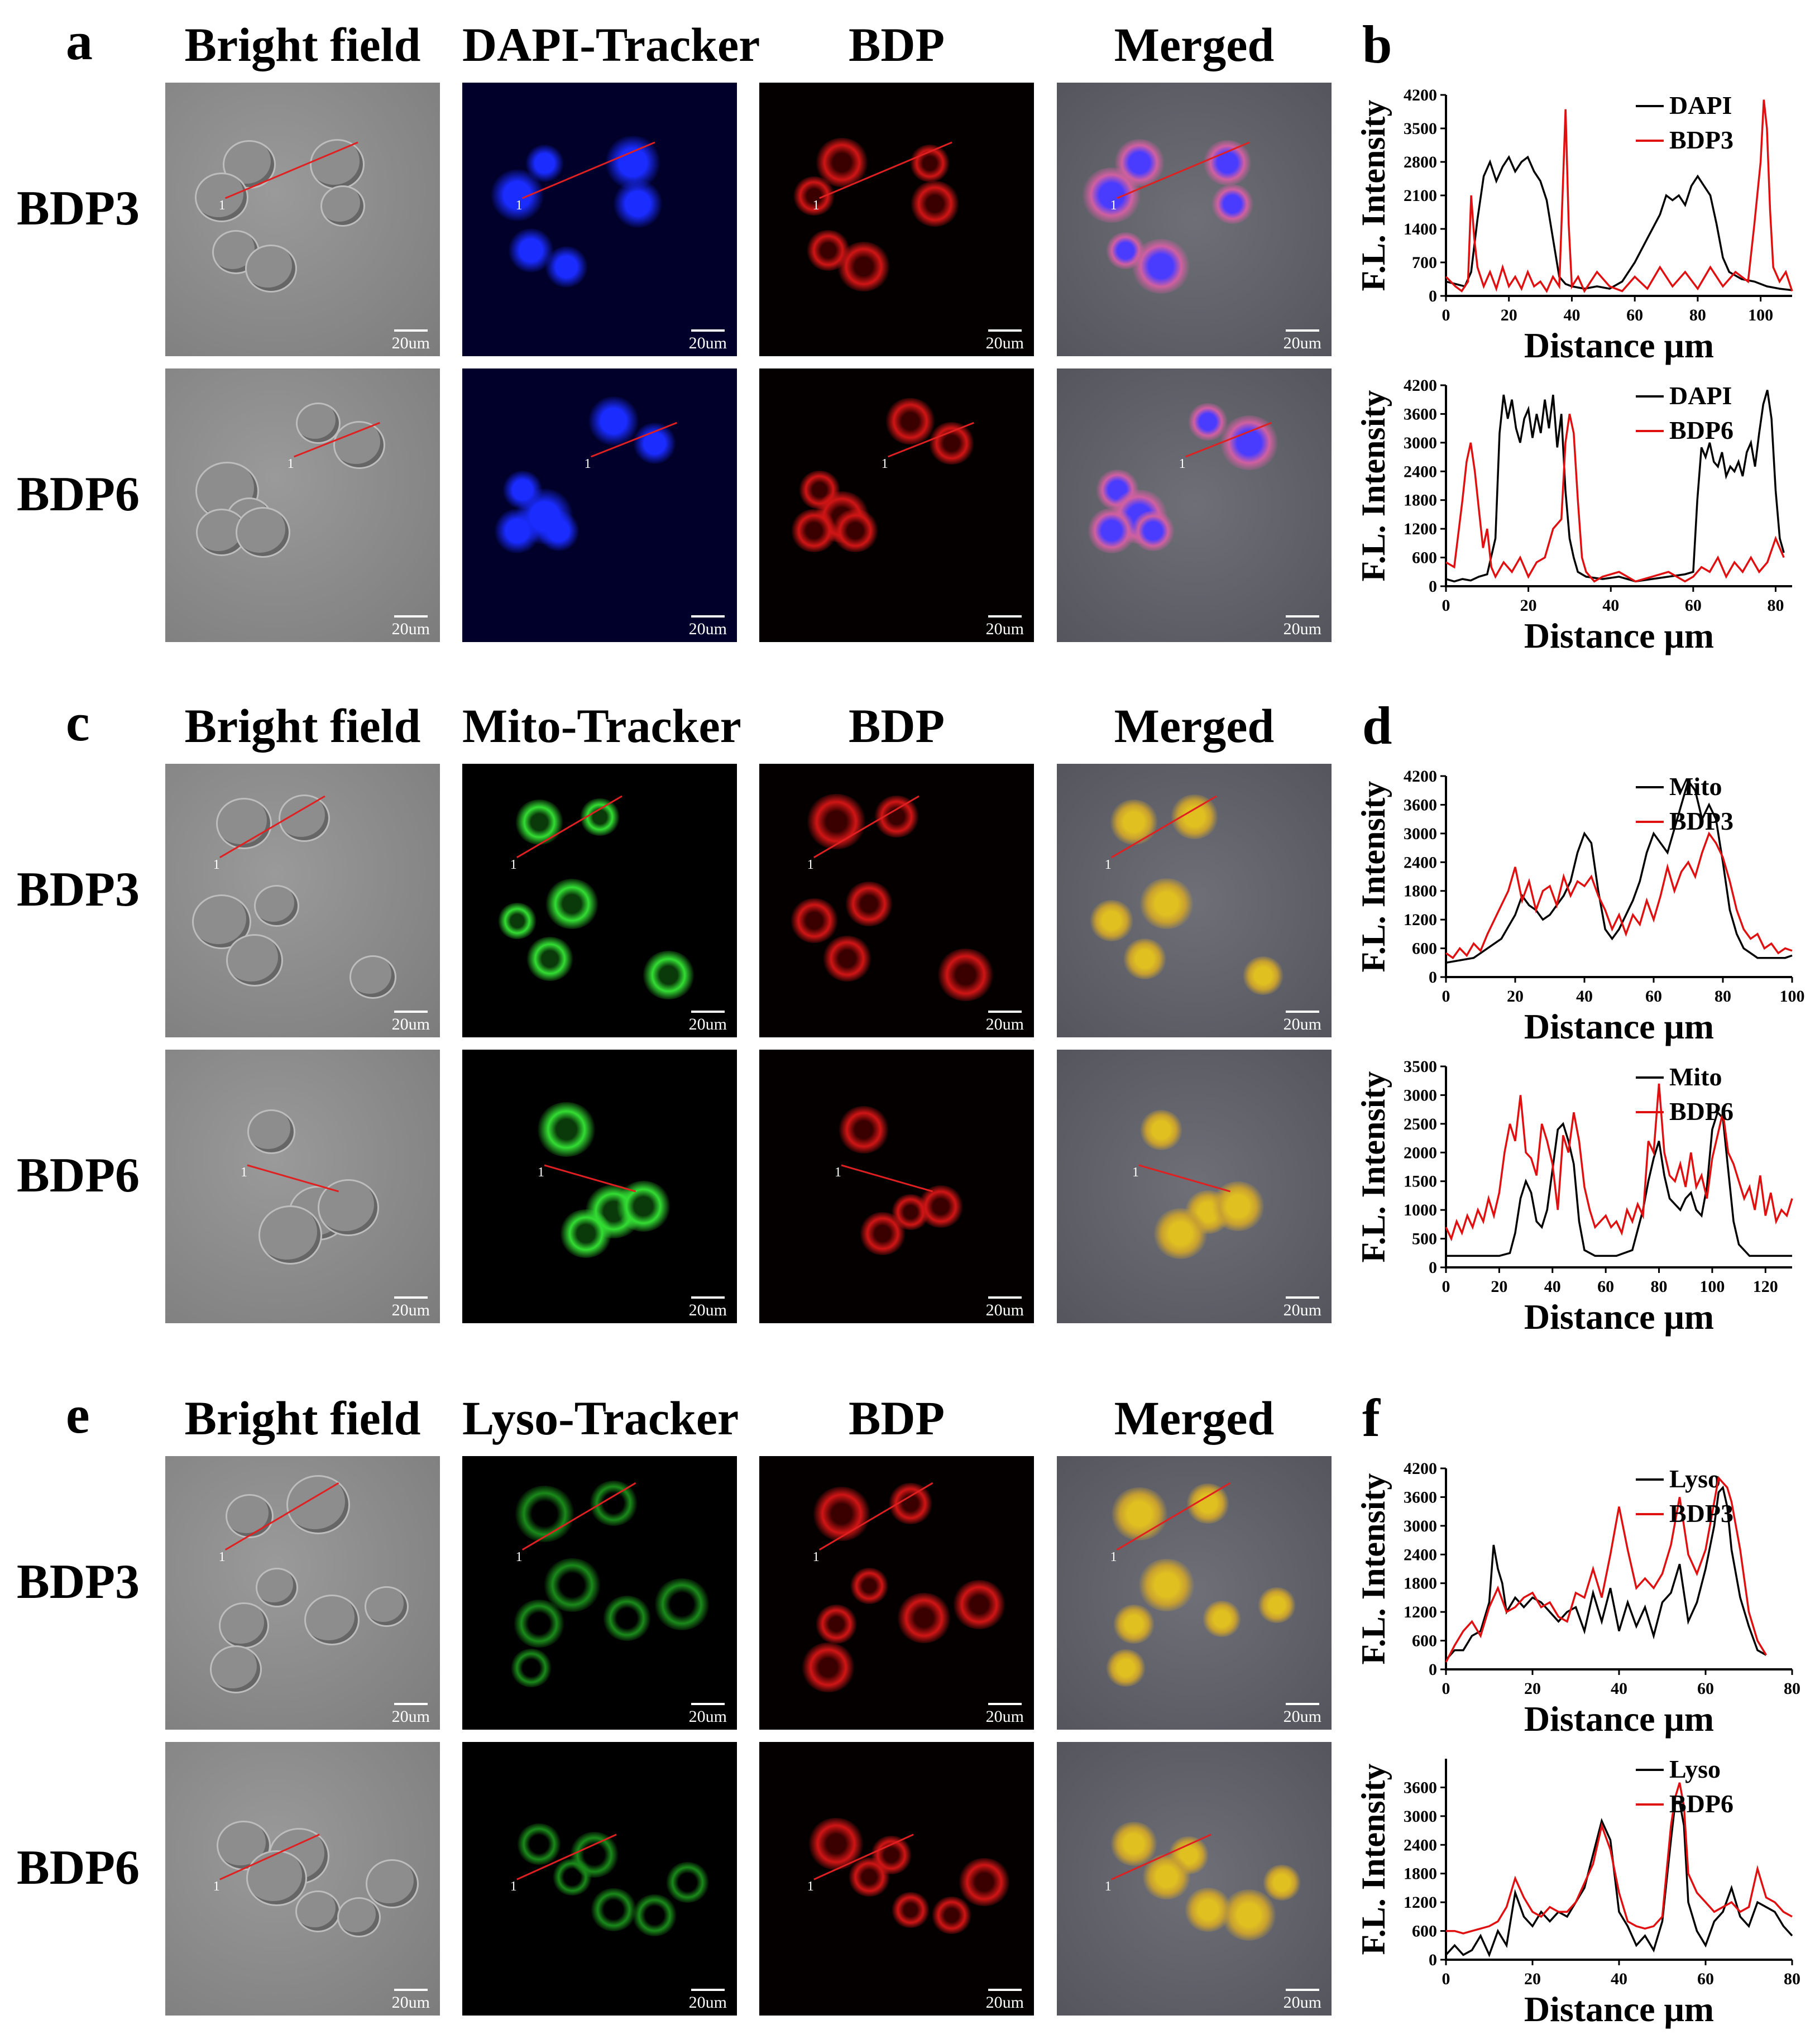 The image size is (1815, 2044). Describe the element at coordinates (1619, 1688) in the screenshot. I see `x-tick-label: 40` at that location.